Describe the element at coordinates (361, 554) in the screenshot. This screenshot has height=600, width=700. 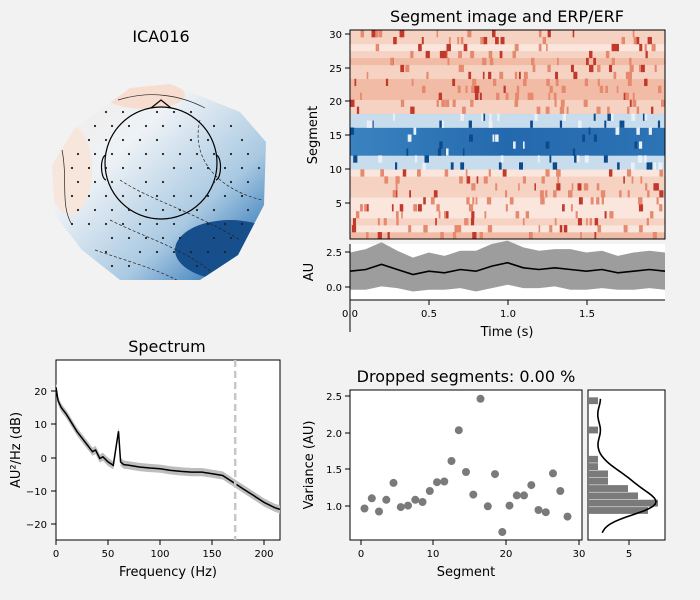
I see `dropped-xtick-0: 0` at that location.